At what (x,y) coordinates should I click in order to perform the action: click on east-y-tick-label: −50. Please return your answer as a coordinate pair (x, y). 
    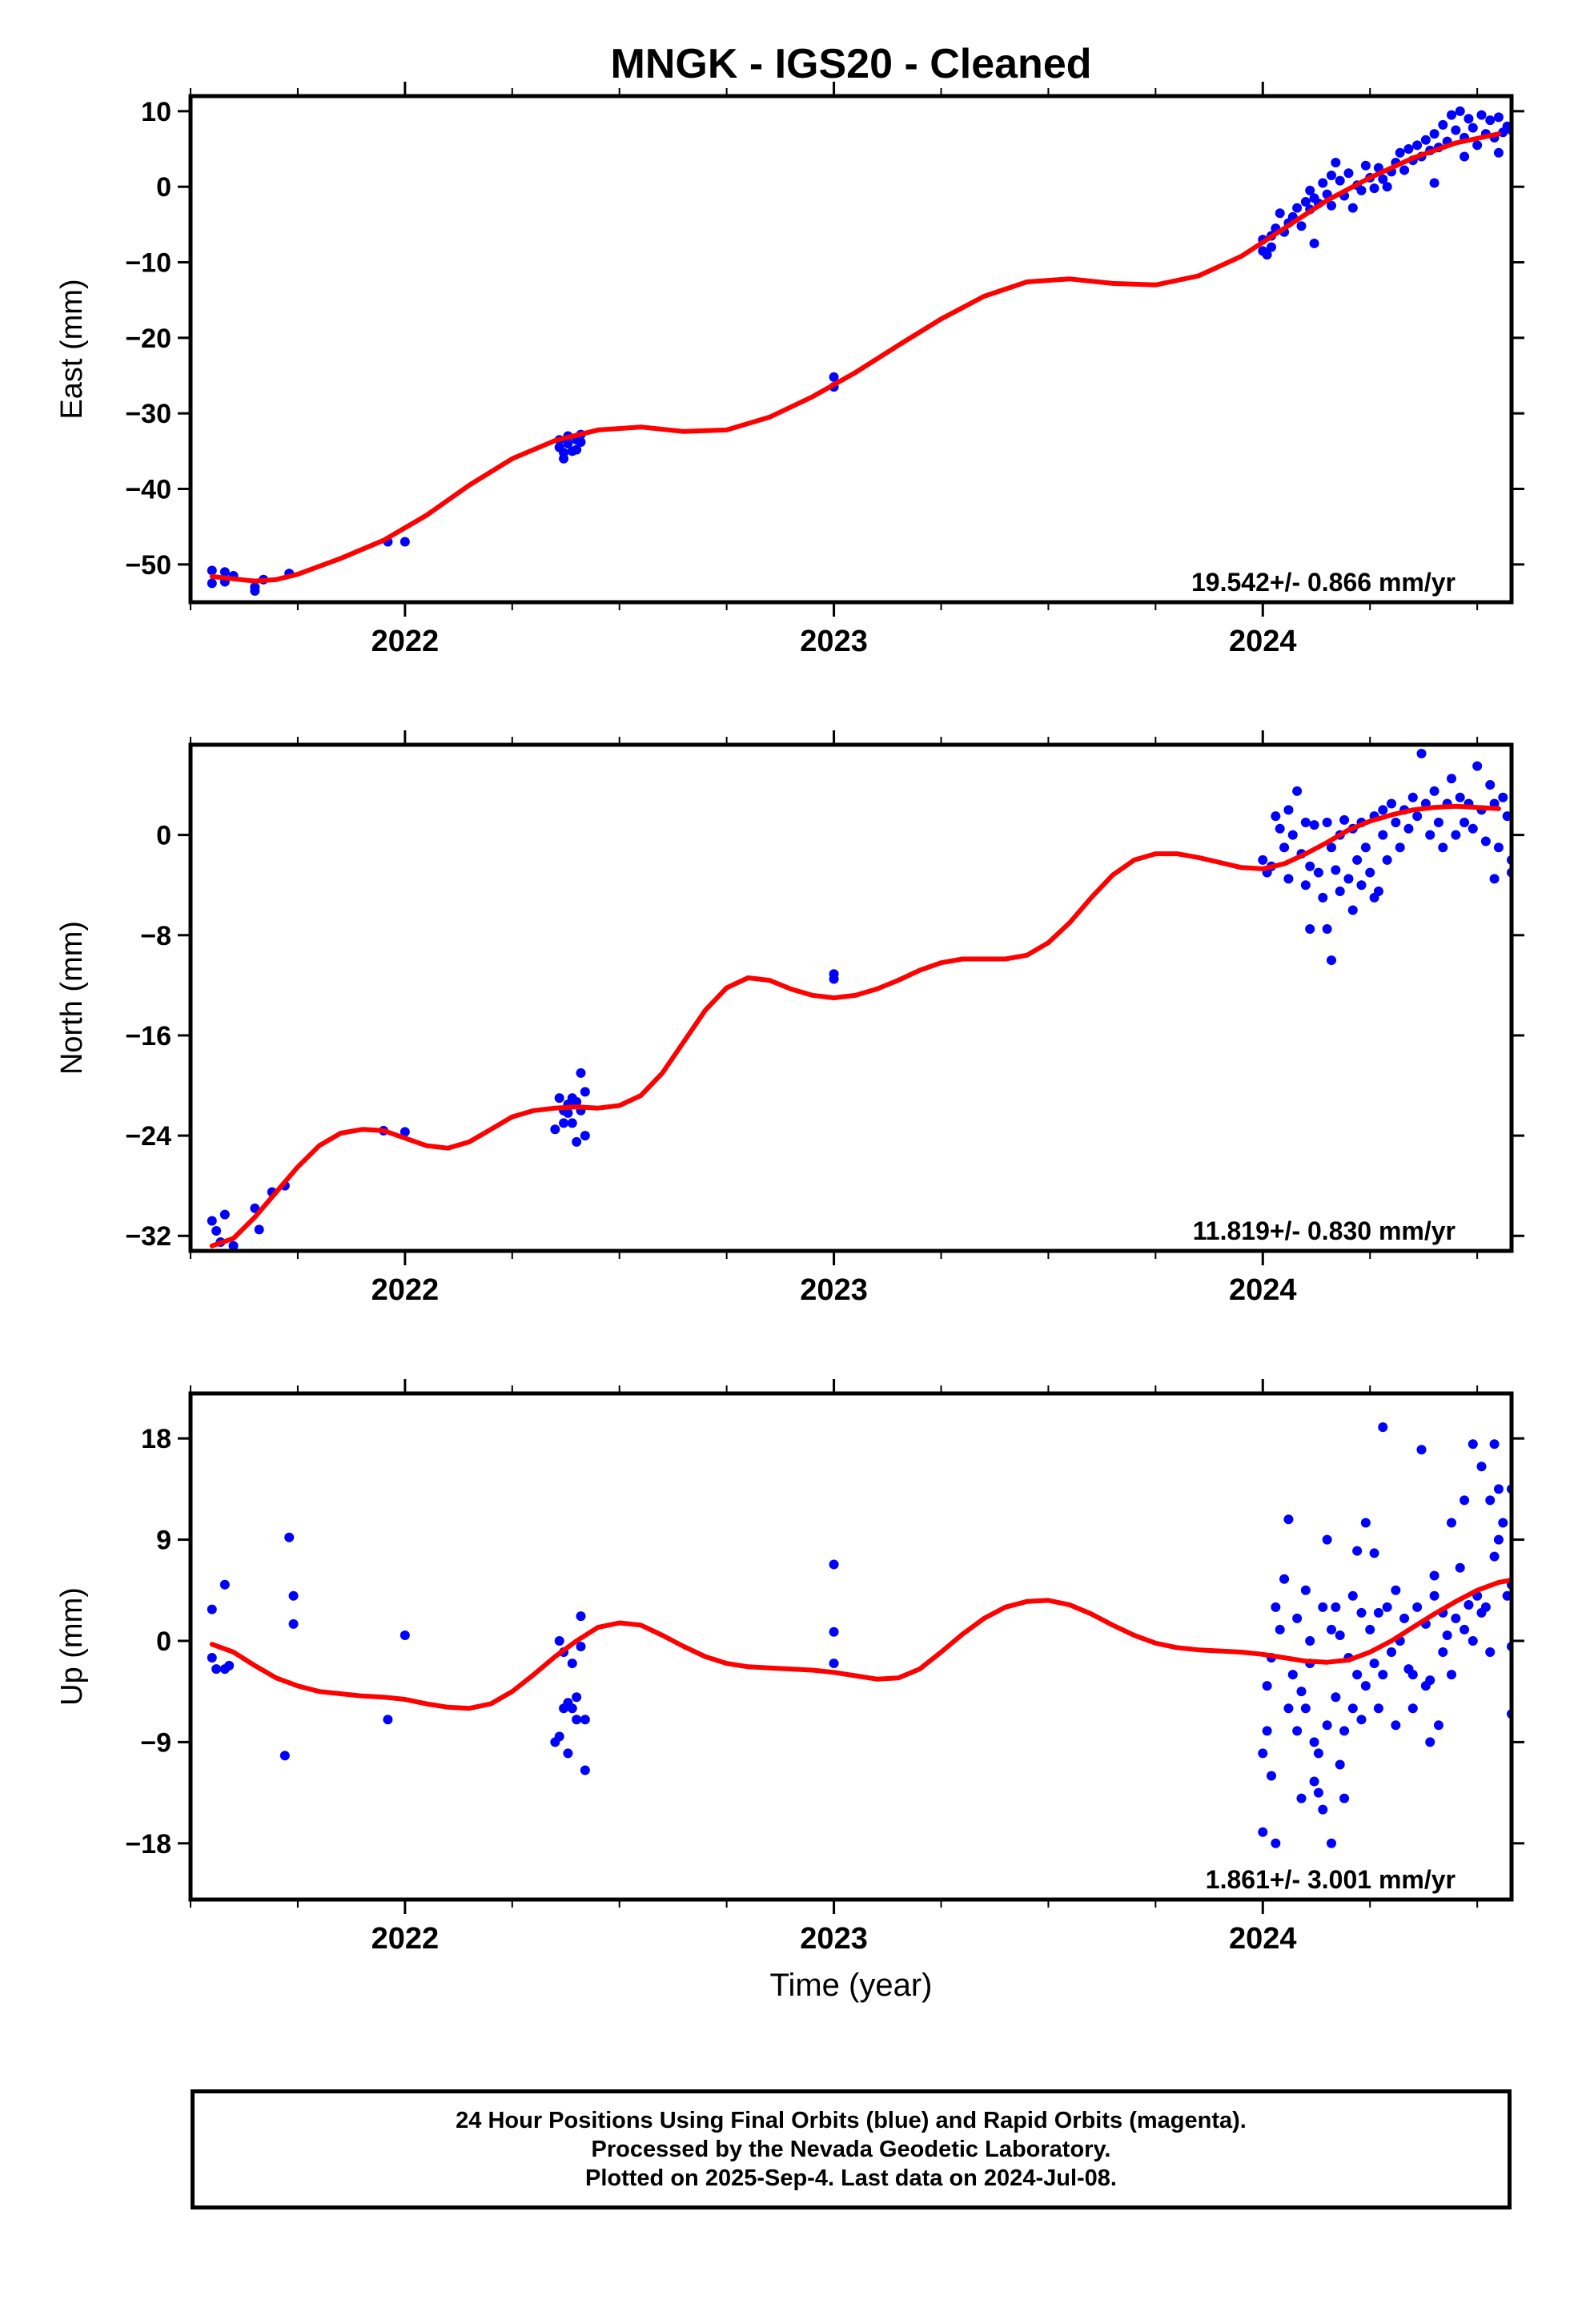
    Looking at the image, I should click on (148, 565).